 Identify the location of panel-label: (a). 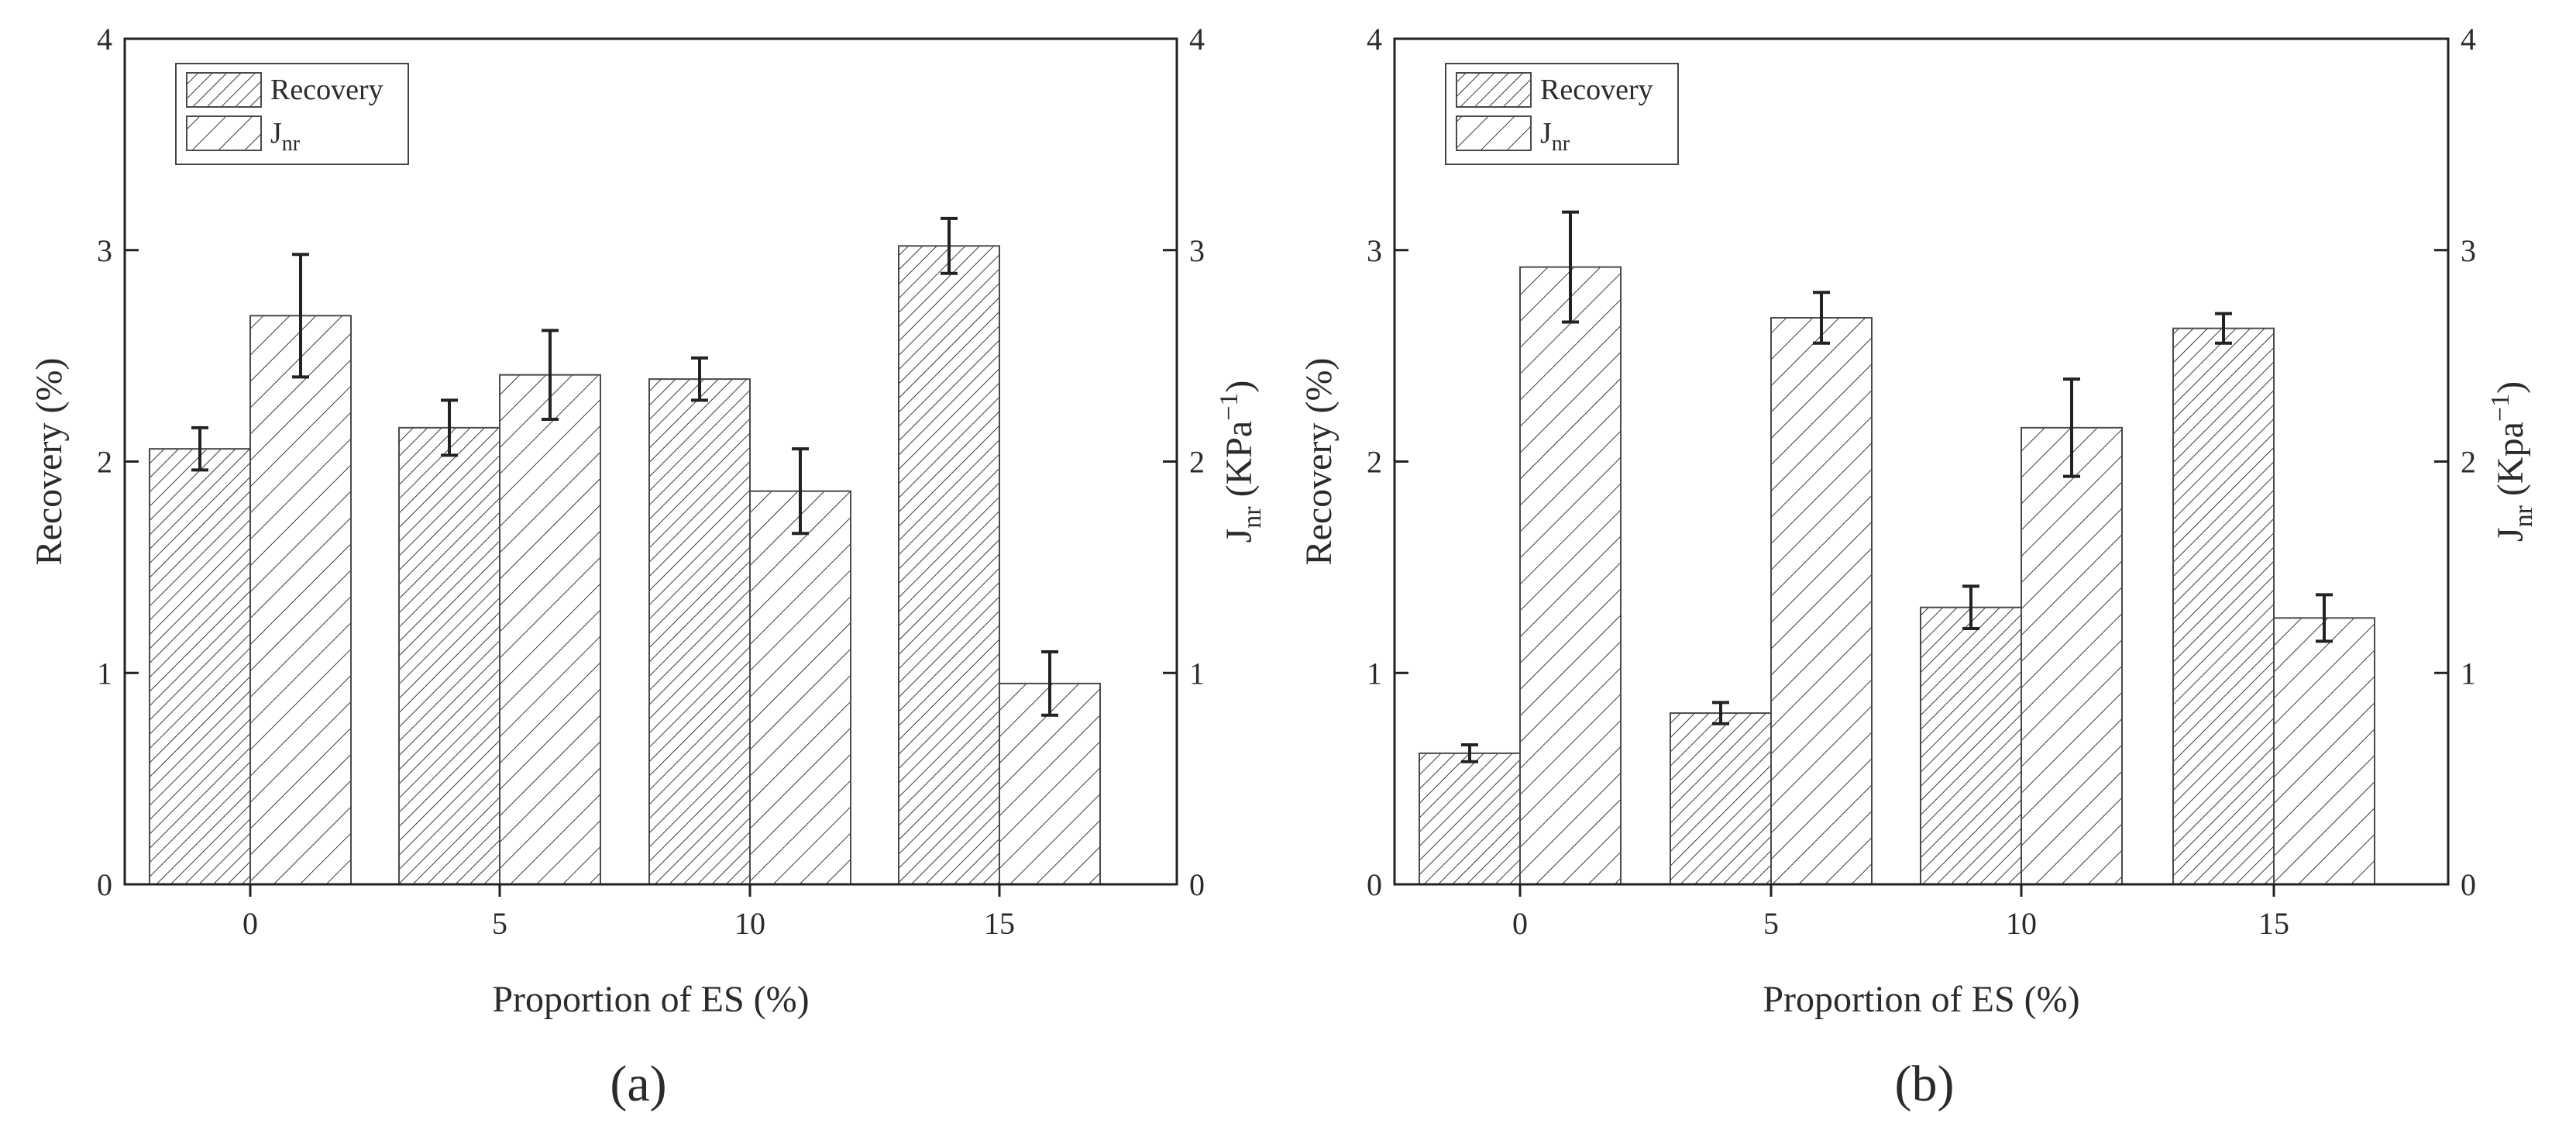
(638, 1084).